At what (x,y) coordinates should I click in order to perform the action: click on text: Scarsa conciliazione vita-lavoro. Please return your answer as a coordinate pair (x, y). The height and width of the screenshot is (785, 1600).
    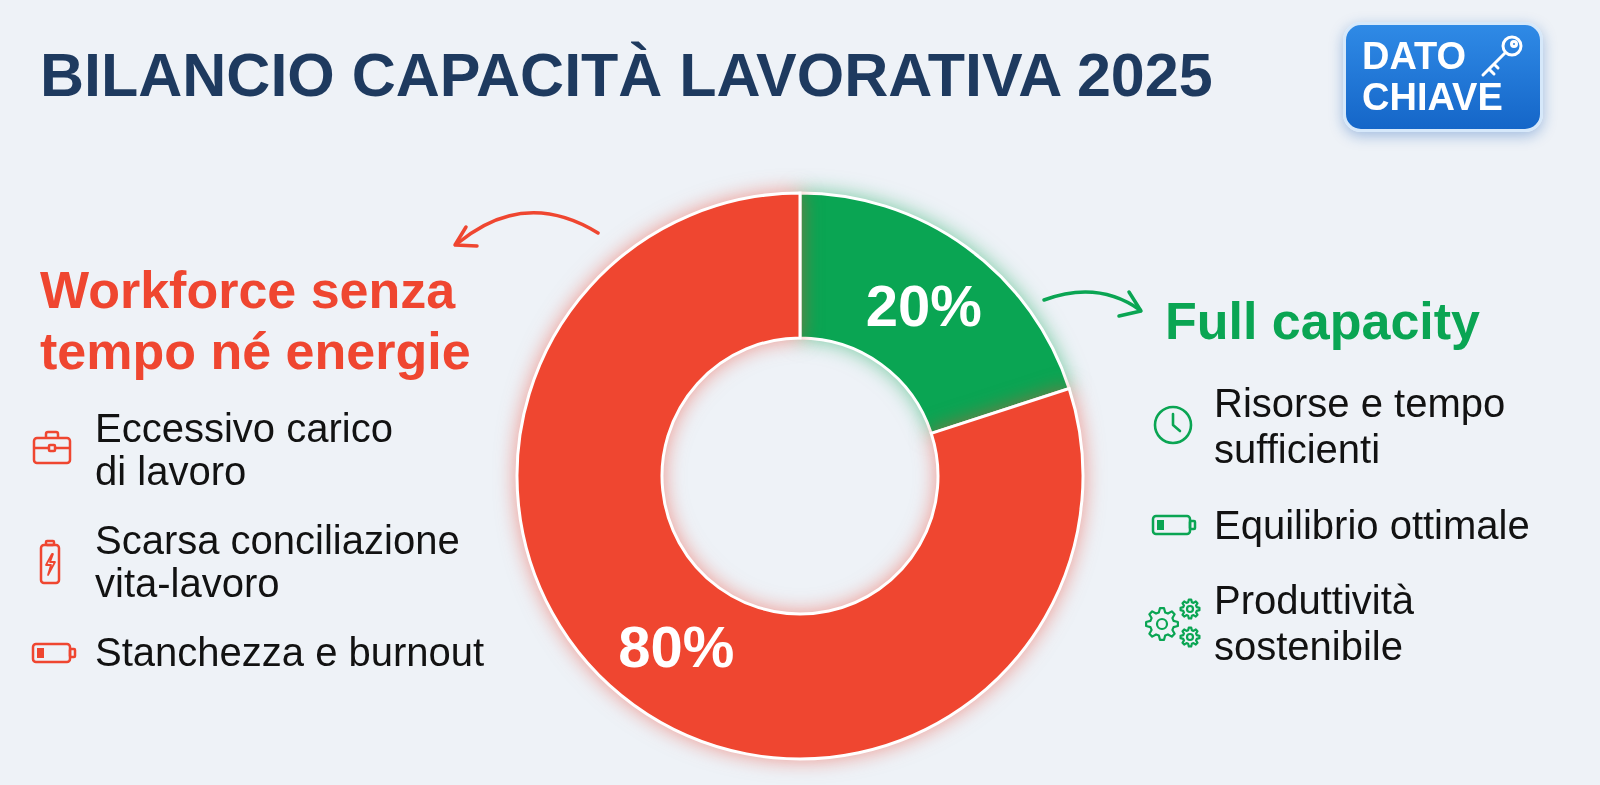
    Looking at the image, I should click on (278, 561).